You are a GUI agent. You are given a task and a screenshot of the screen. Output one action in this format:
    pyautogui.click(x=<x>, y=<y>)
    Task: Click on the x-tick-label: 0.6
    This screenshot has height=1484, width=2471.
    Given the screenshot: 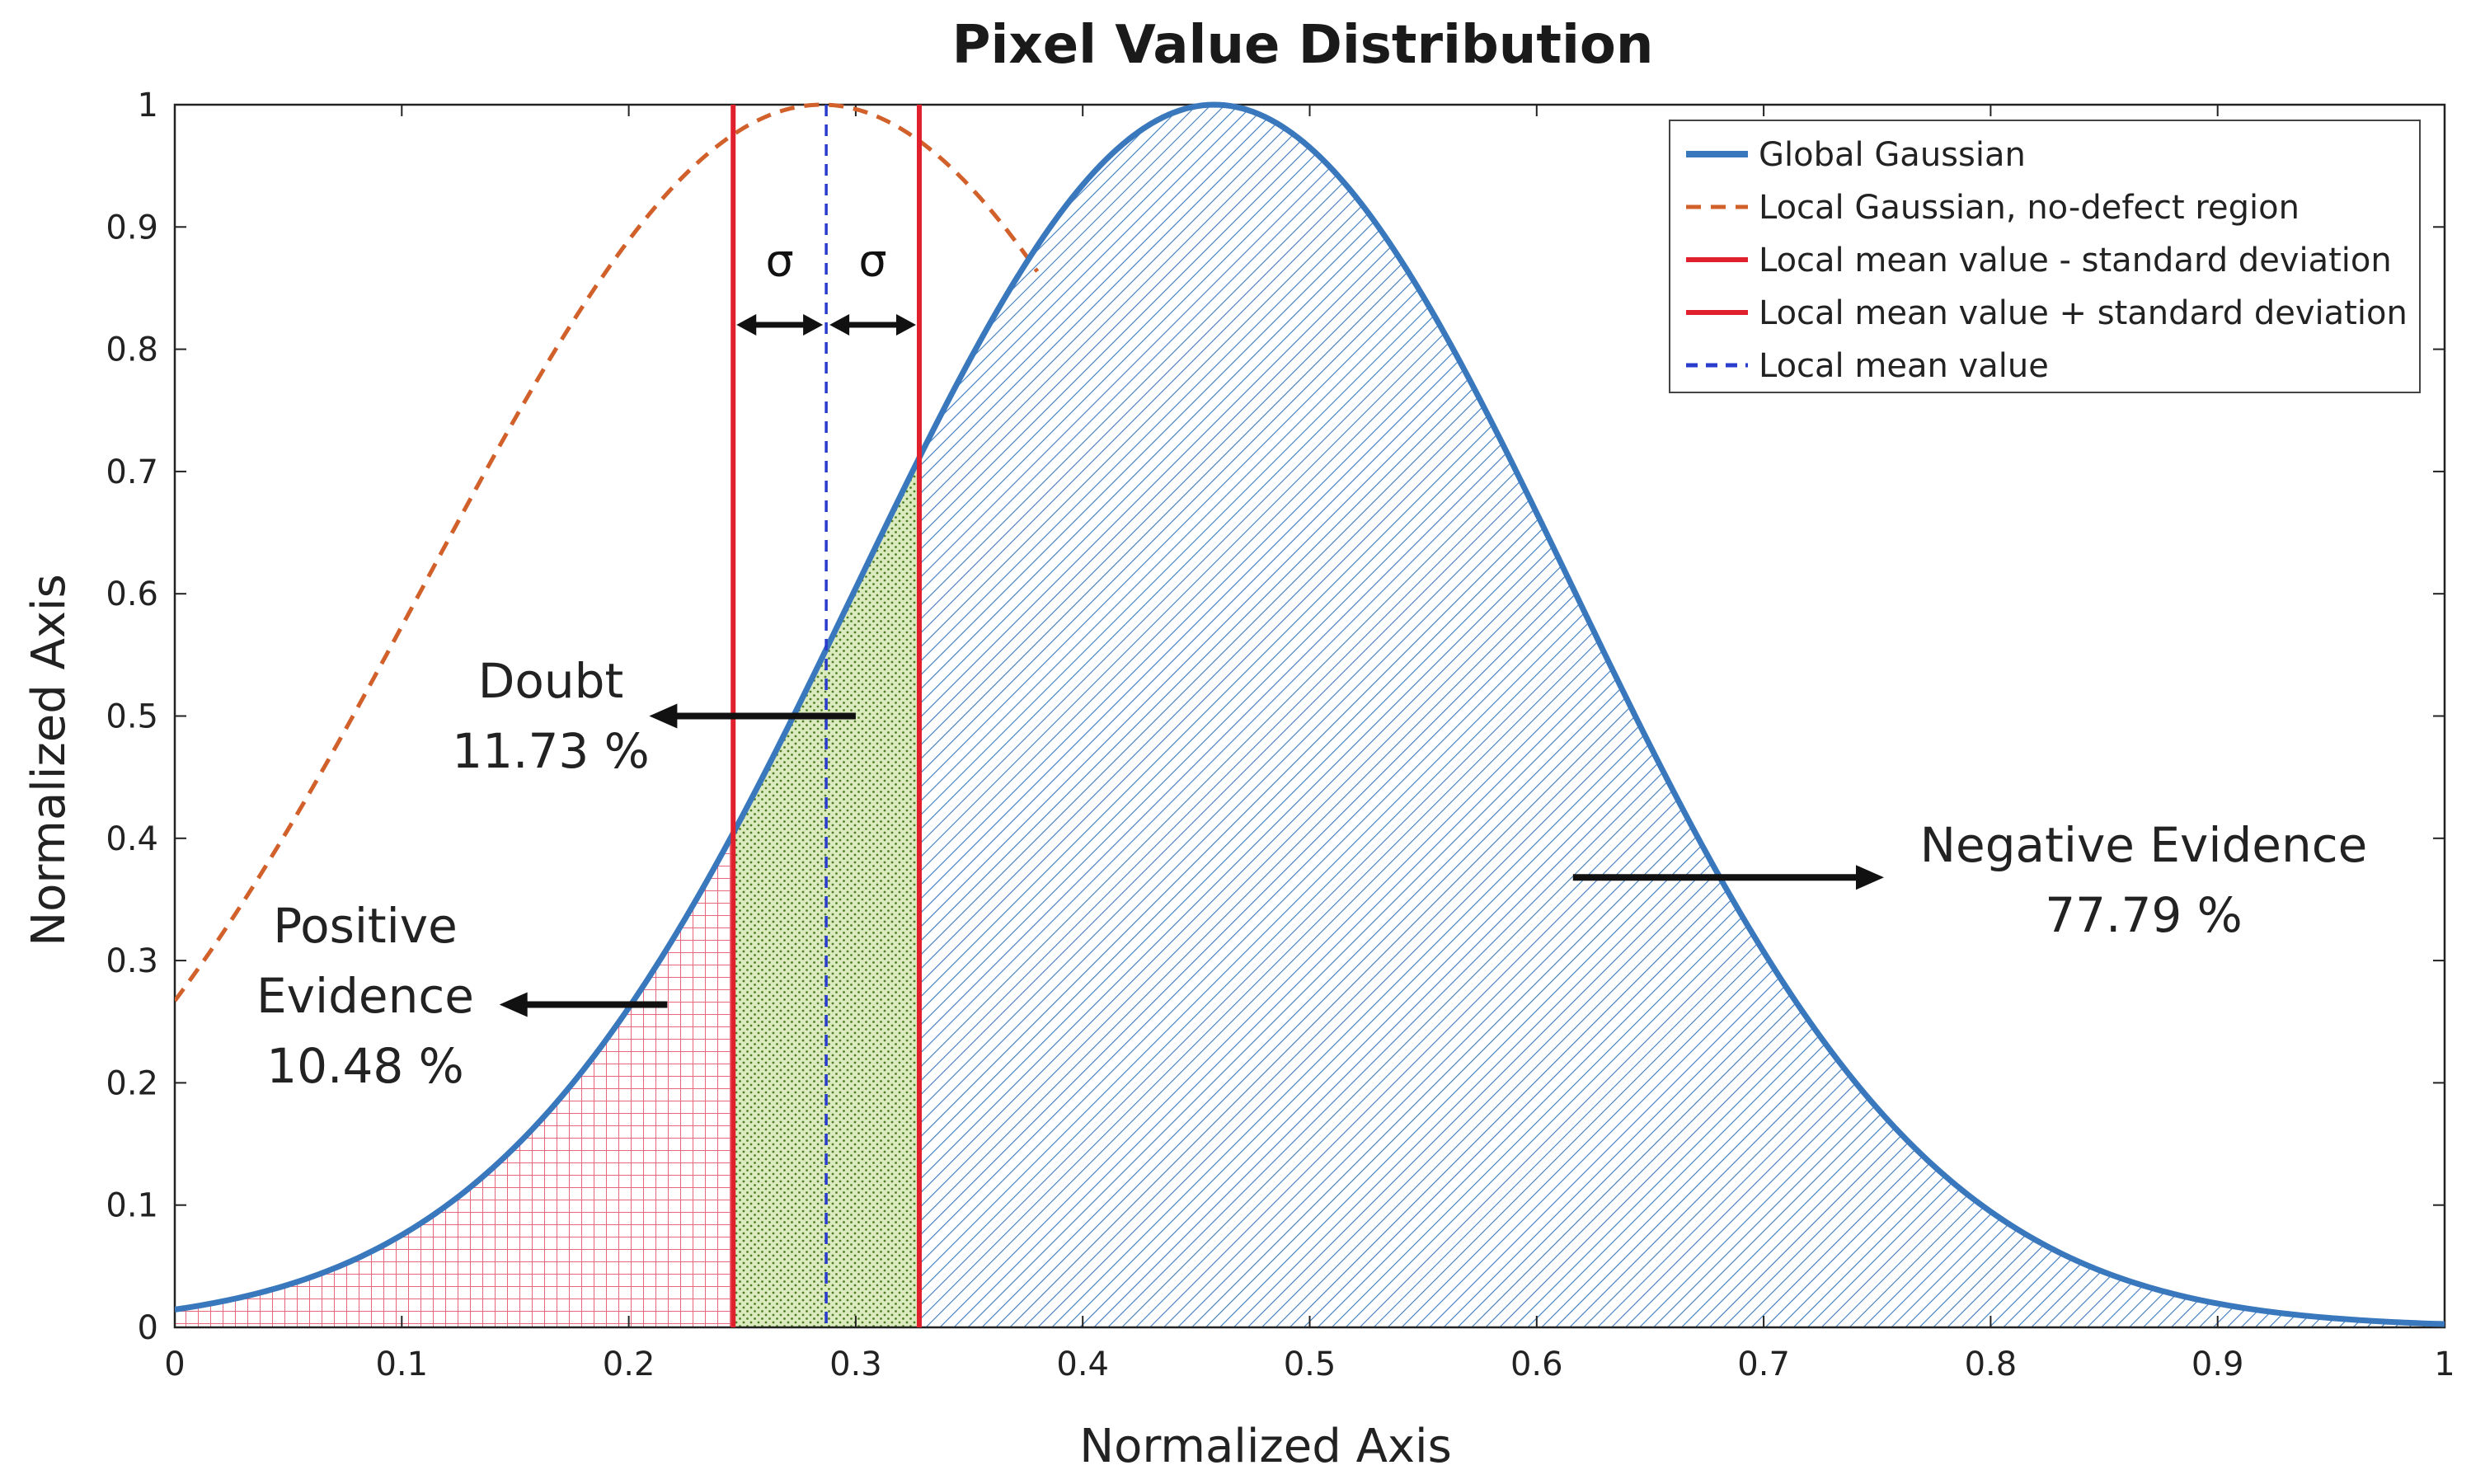 What is the action you would take?
    pyautogui.click(x=1536, y=1364)
    